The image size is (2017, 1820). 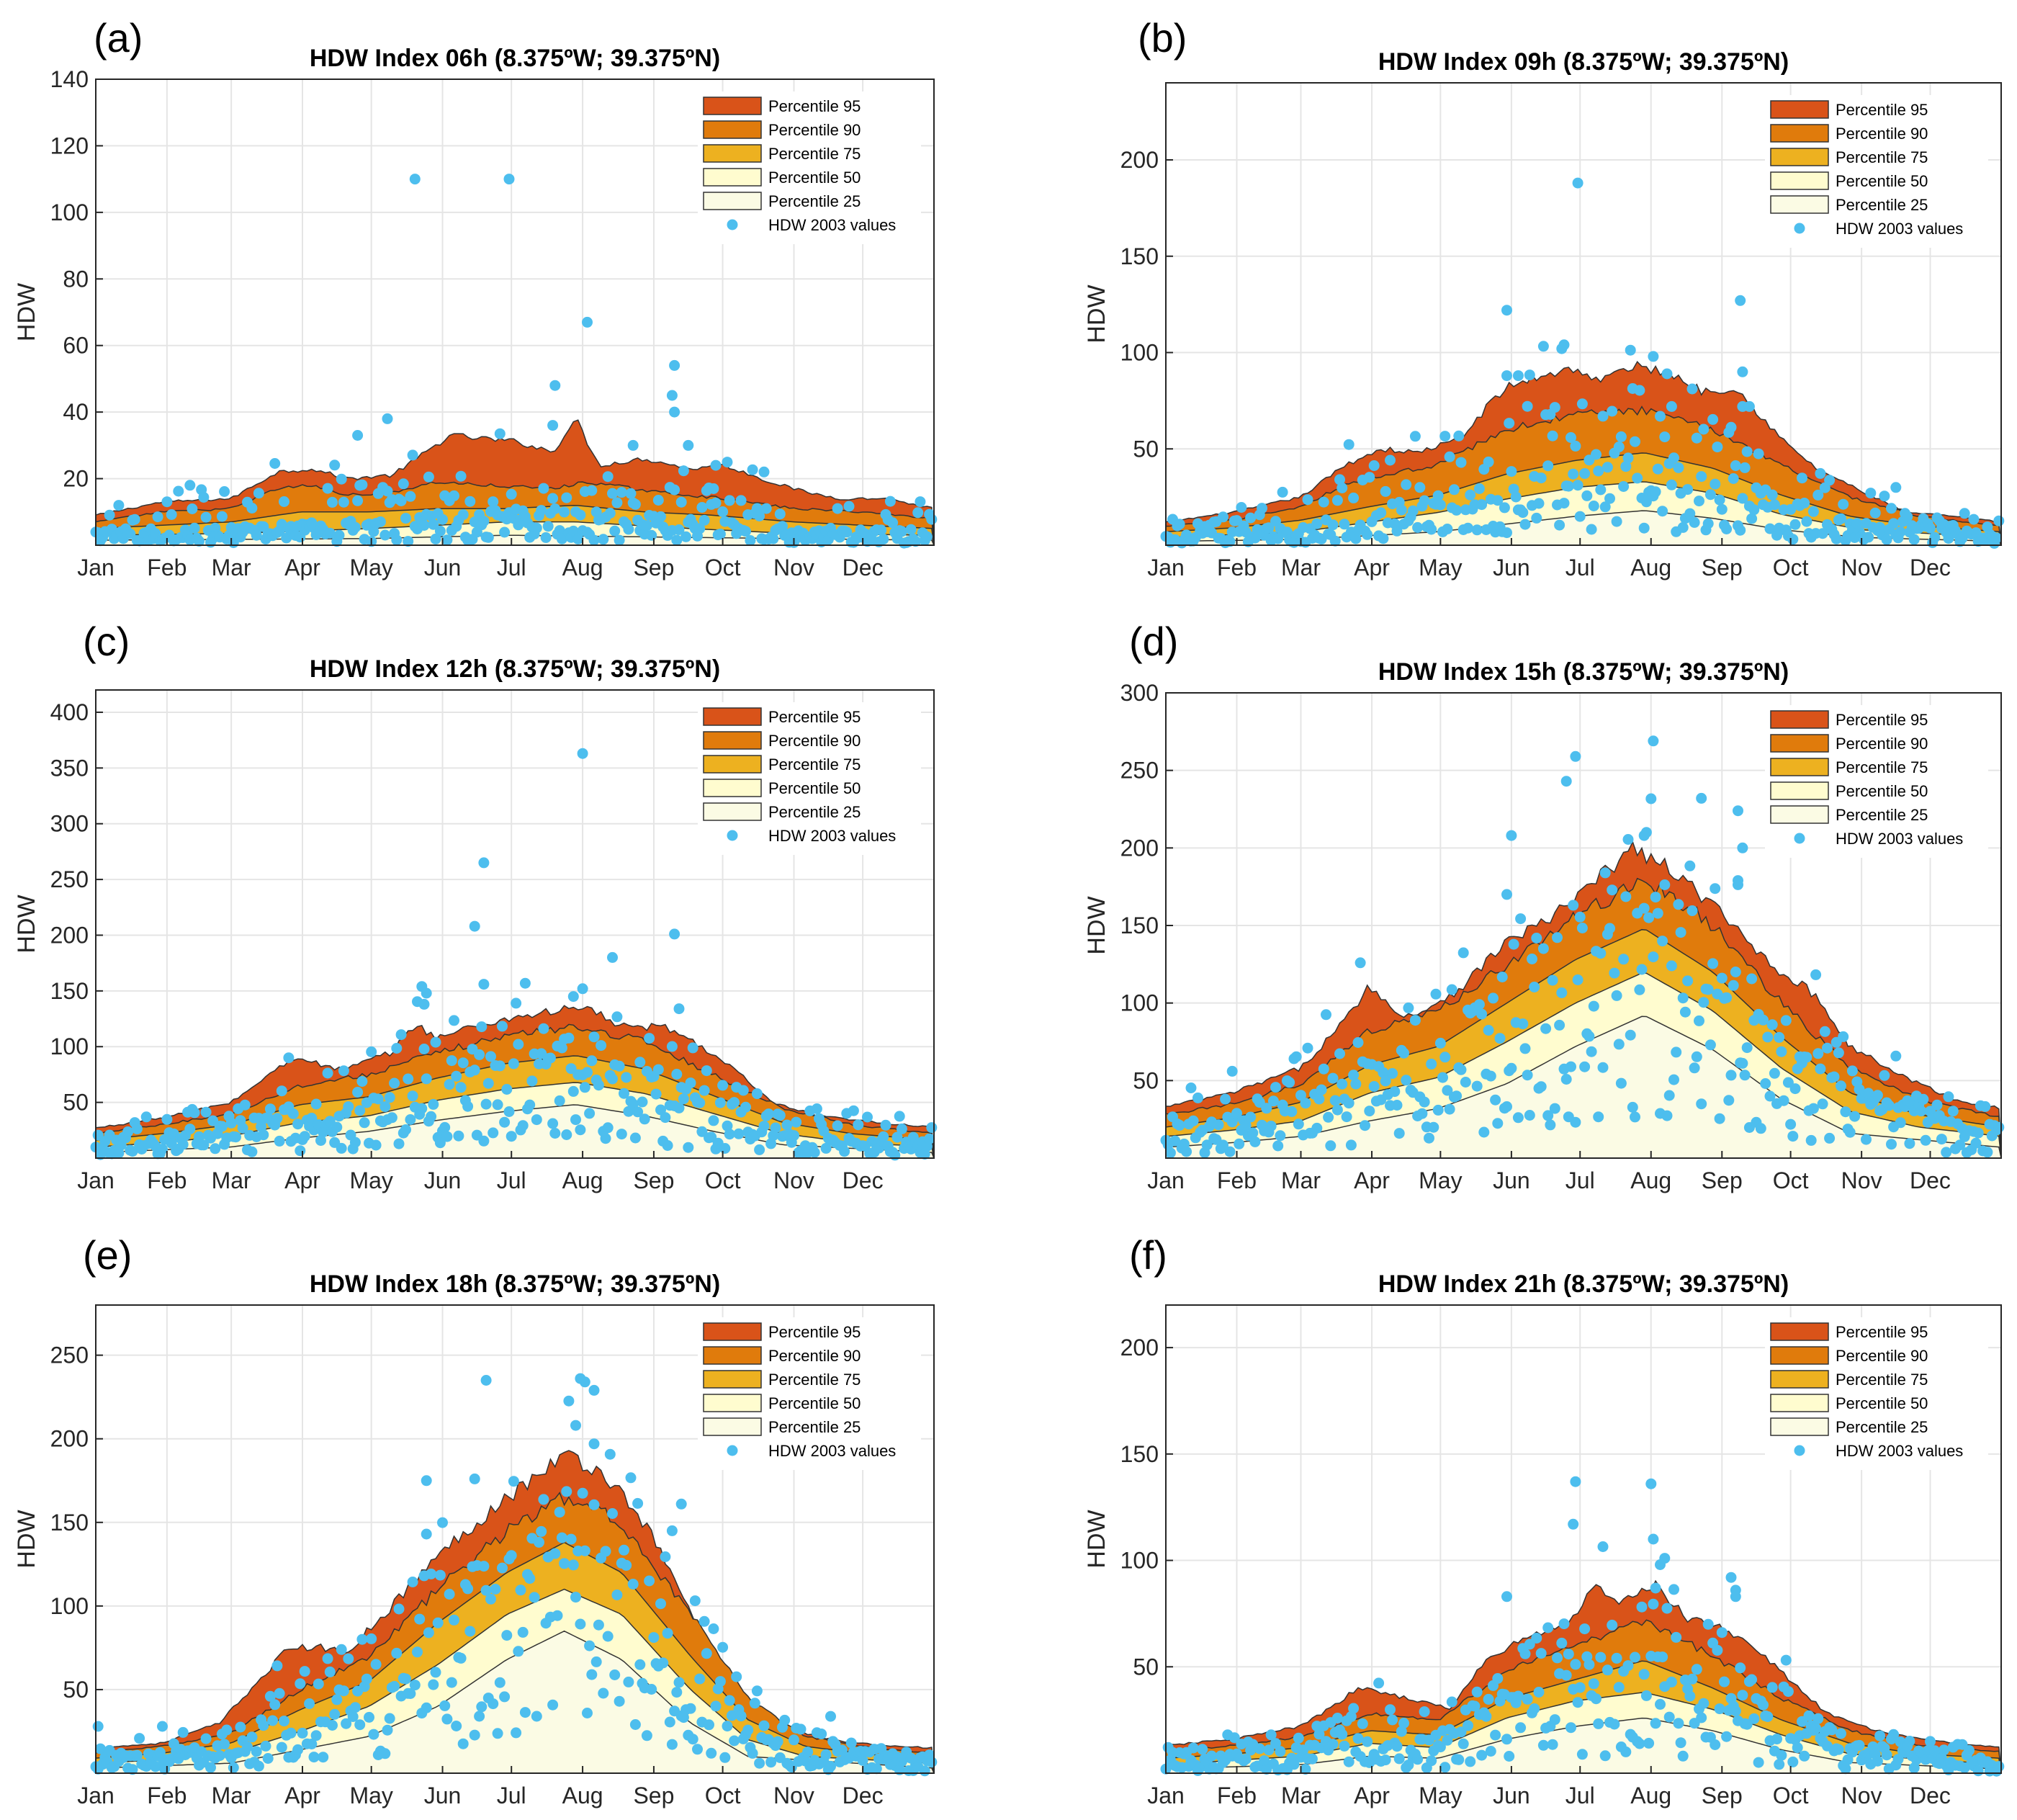 What do you see at coordinates (1096, 1539) in the screenshot?
I see `y-axis-label: HDW` at bounding box center [1096, 1539].